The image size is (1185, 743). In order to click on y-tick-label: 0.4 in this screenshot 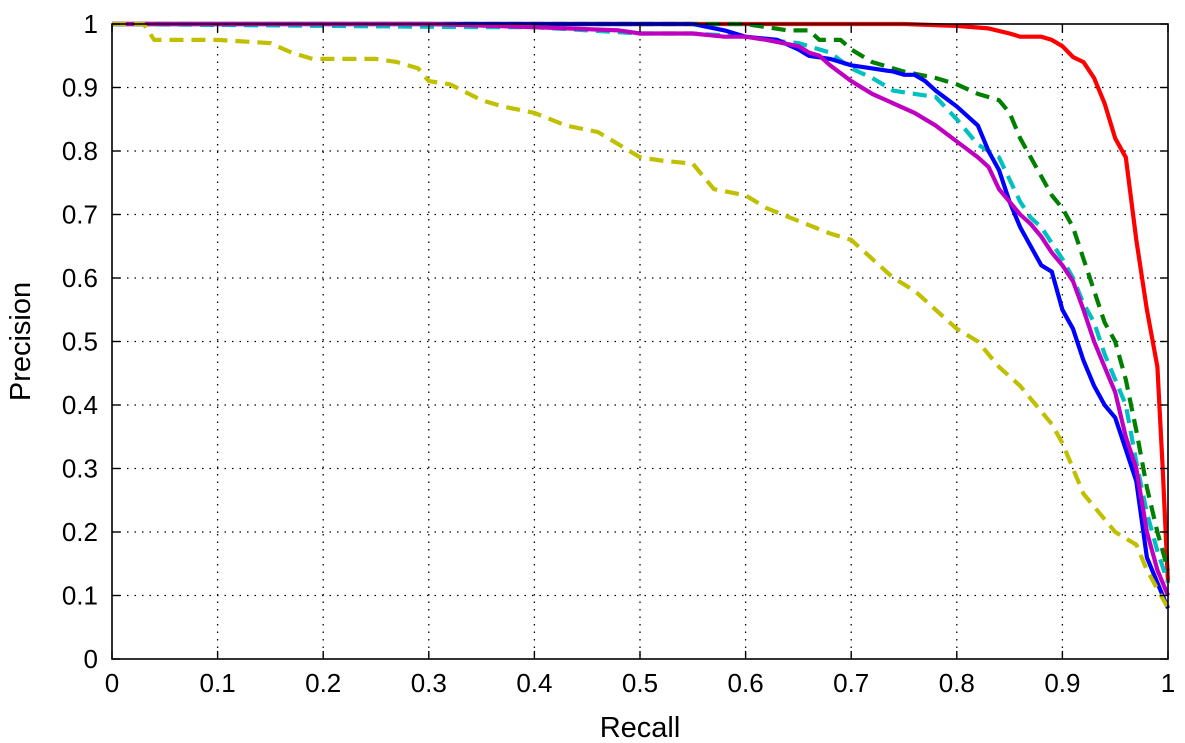, I will do `click(80, 405)`.